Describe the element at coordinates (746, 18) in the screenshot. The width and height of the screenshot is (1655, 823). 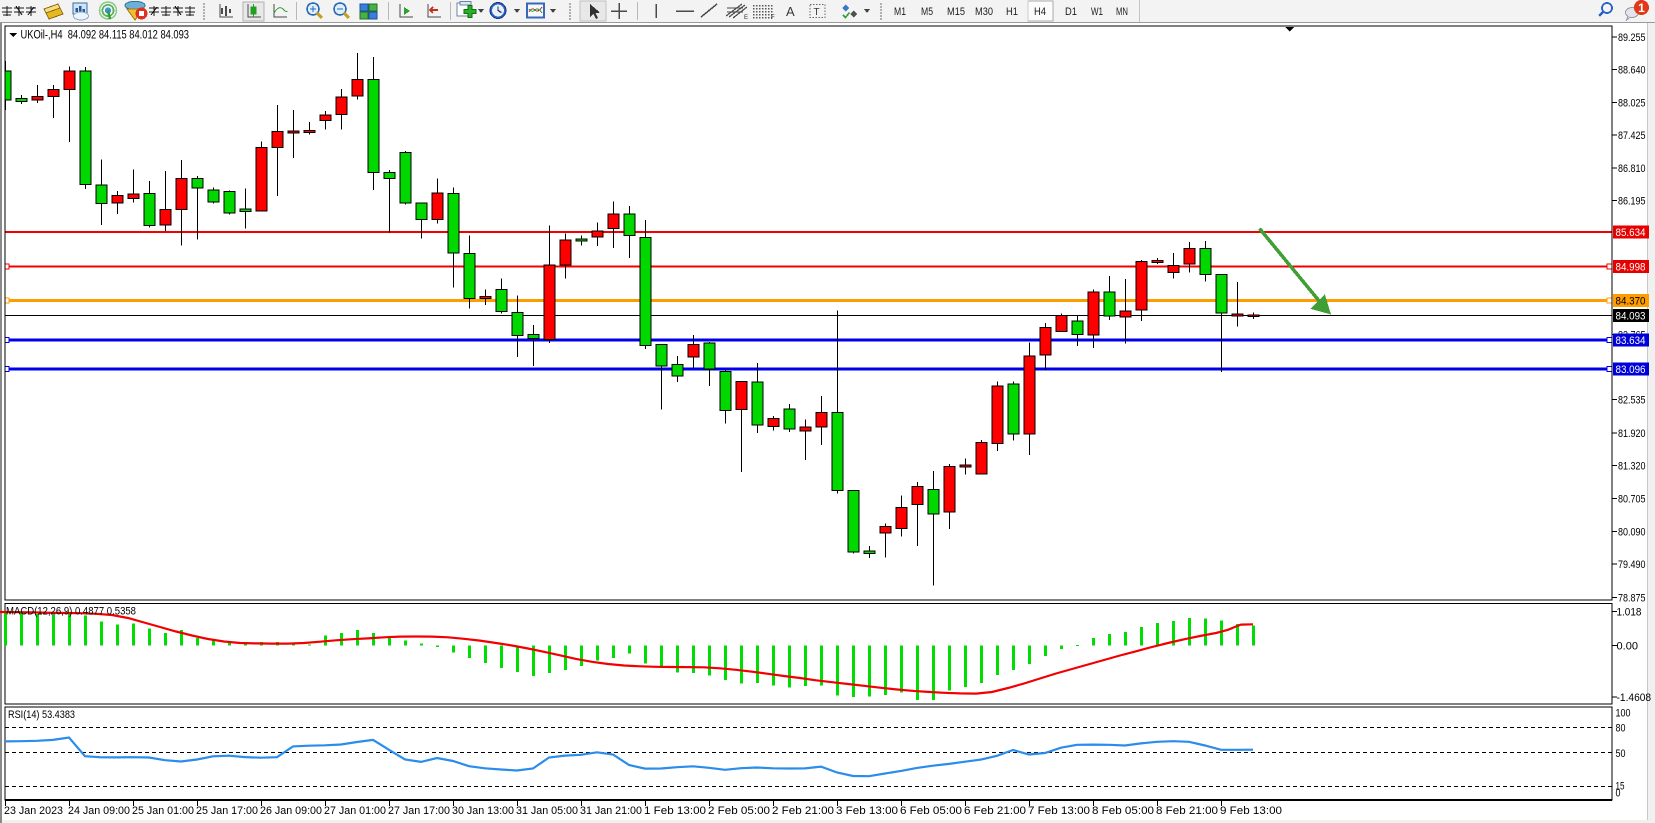
I see `svg-text: E` at that location.